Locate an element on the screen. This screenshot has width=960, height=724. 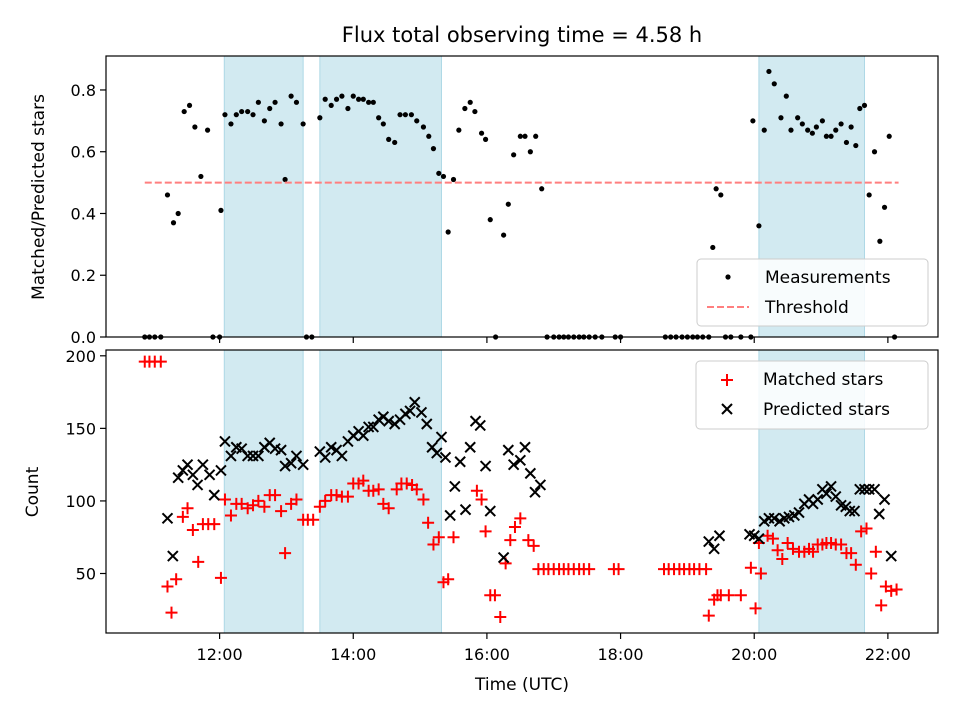
legend-measurements-label: Measurements is located at coordinates (828, 278).